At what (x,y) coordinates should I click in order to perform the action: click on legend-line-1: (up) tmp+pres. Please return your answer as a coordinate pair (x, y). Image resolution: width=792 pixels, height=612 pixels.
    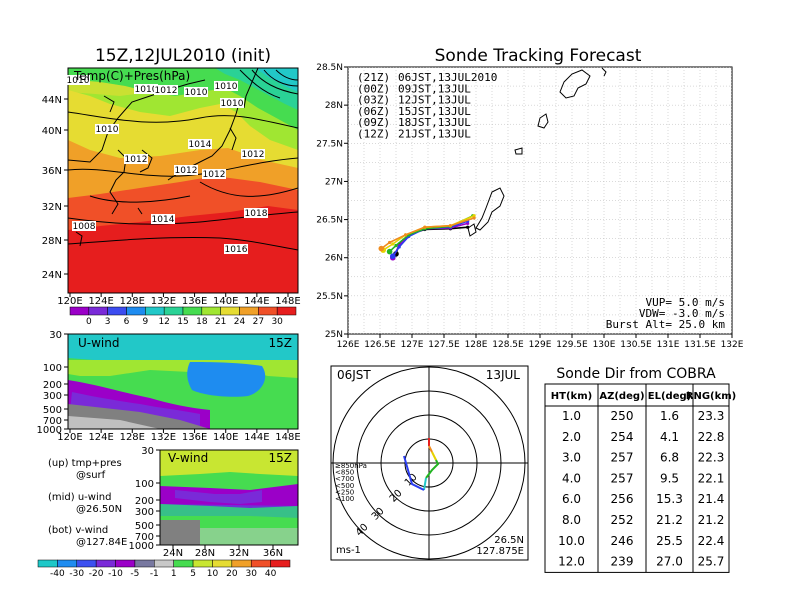
    Looking at the image, I should click on (85, 463).